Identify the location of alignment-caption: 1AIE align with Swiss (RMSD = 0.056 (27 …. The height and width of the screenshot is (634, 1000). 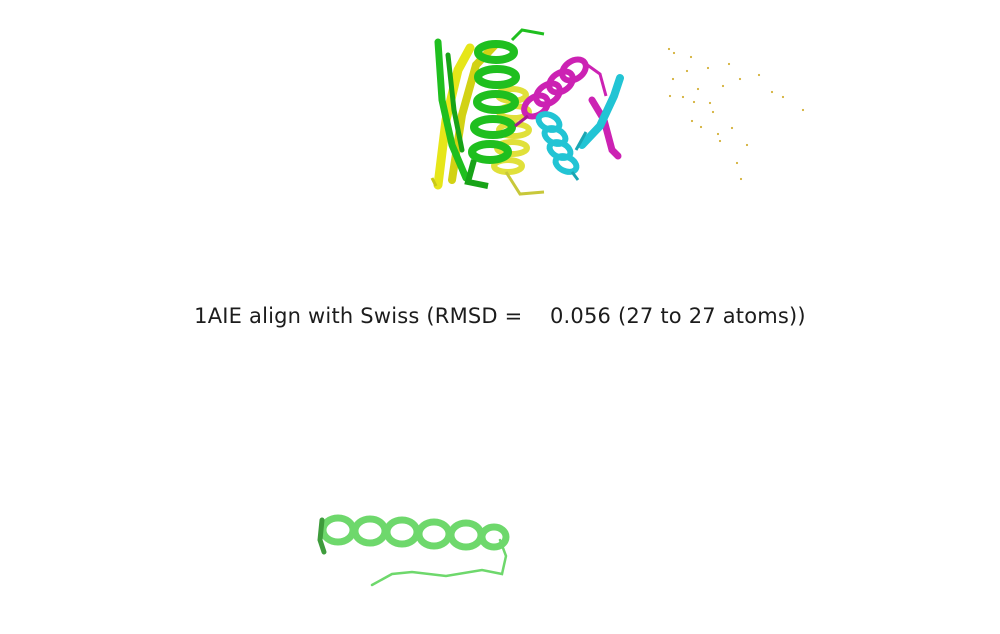
(500, 316).